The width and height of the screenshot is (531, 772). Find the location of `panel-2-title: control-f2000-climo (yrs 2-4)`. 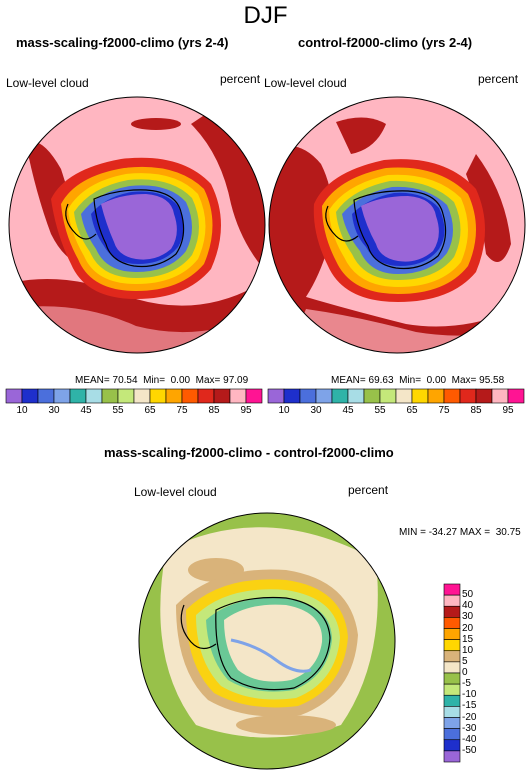

panel-2-title: control-f2000-climo (yrs 2-4) is located at coordinates (385, 42).